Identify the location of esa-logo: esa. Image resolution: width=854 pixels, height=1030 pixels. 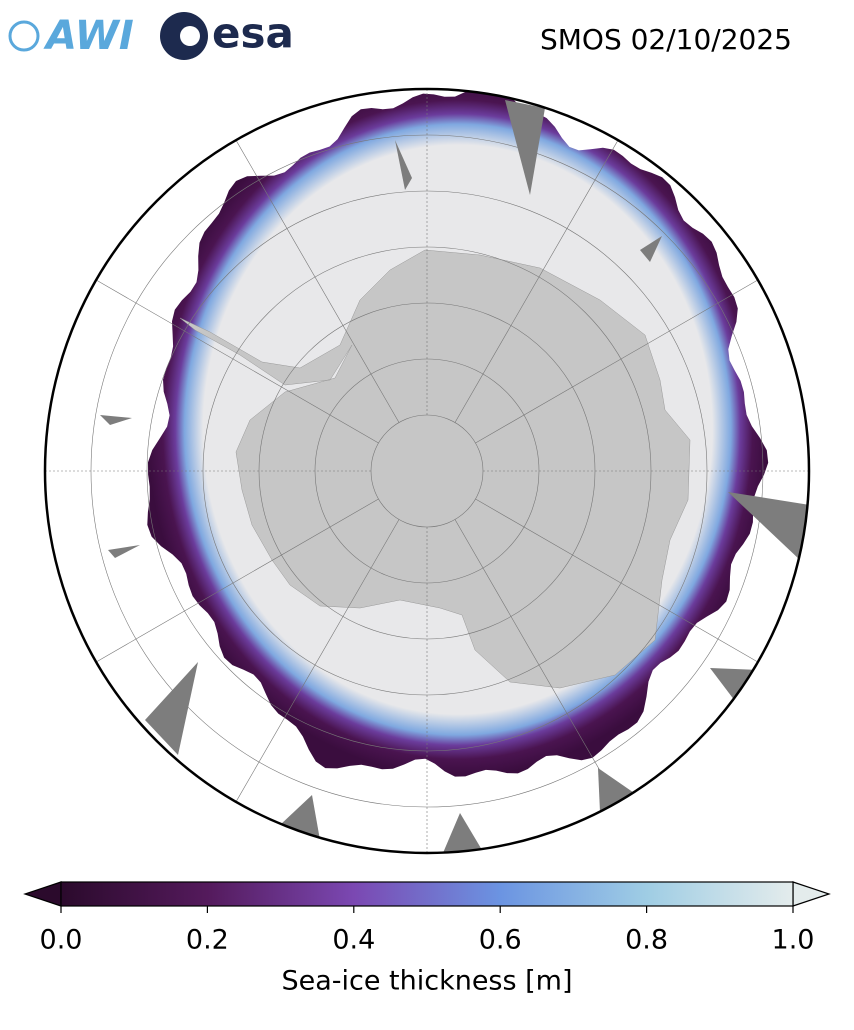
(227, 34).